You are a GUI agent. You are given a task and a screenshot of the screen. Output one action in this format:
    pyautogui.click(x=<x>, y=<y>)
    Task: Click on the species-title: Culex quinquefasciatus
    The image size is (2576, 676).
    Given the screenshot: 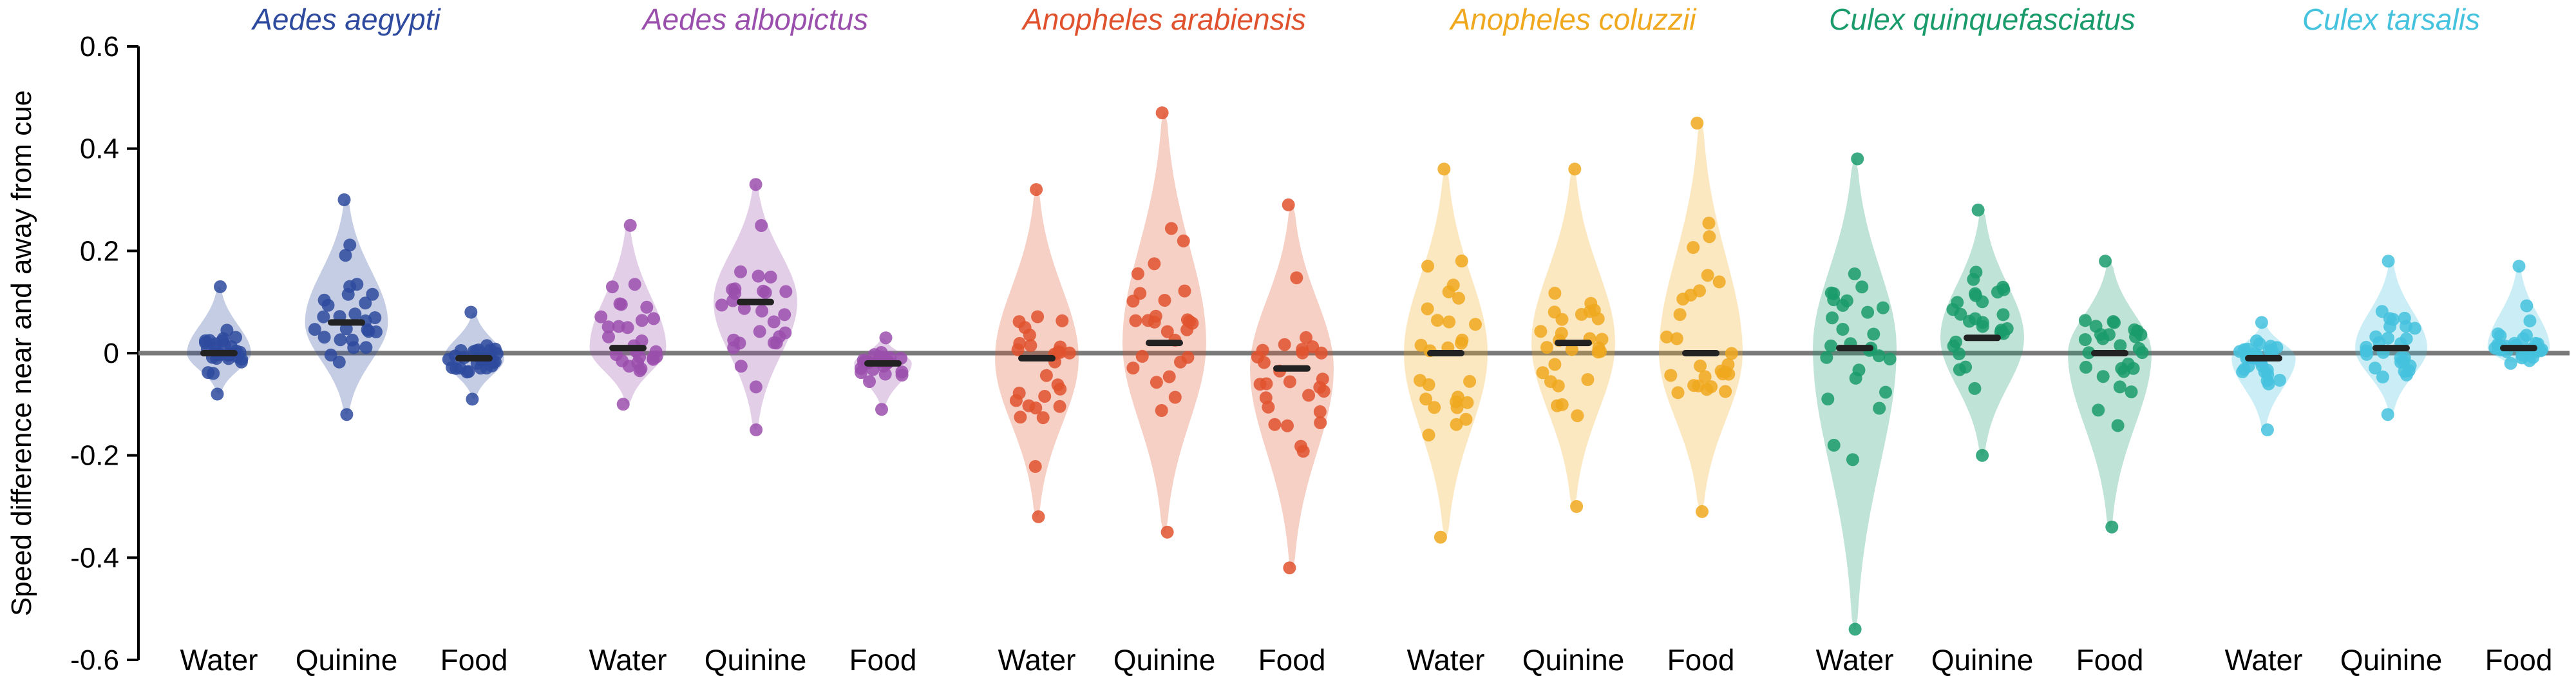 What is the action you would take?
    pyautogui.click(x=1983, y=19)
    